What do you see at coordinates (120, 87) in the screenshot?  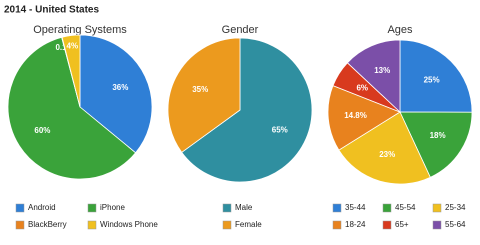 I see `value-label: 36%` at bounding box center [120, 87].